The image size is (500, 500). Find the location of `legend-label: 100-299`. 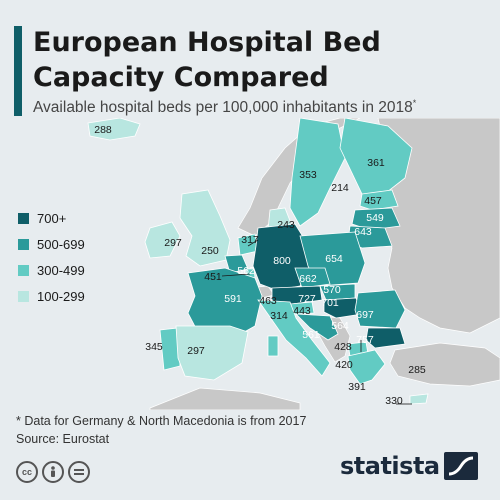

legend-label: 100-299 is located at coordinates (61, 296).